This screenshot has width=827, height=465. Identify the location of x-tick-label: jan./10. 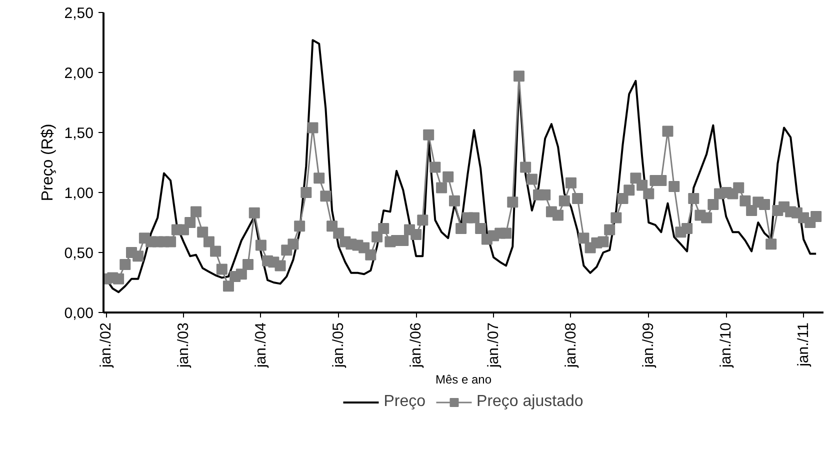
(726, 345).